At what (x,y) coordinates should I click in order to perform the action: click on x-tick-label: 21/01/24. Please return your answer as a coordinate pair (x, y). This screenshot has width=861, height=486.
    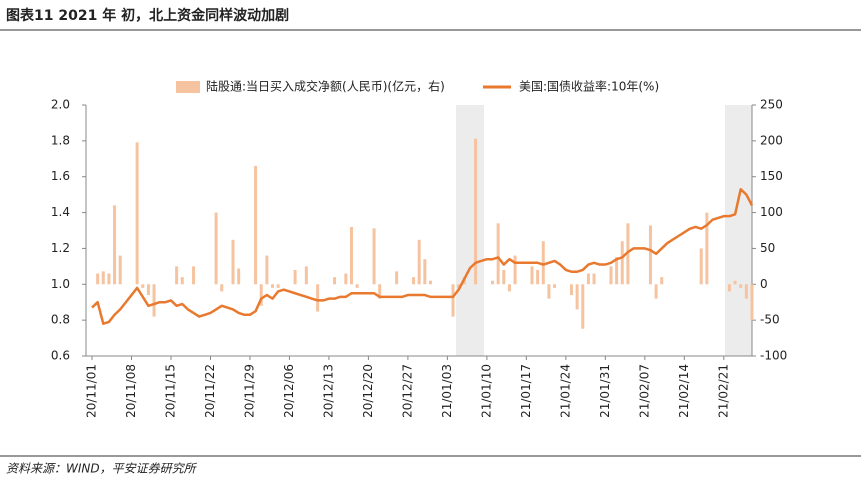
    Looking at the image, I should click on (565, 391).